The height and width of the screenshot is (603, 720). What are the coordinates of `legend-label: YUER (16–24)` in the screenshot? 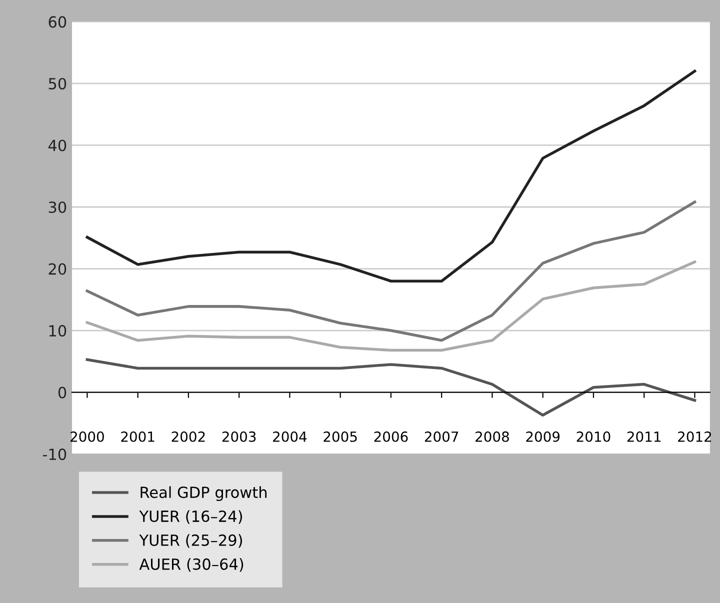 It's located at (190, 517).